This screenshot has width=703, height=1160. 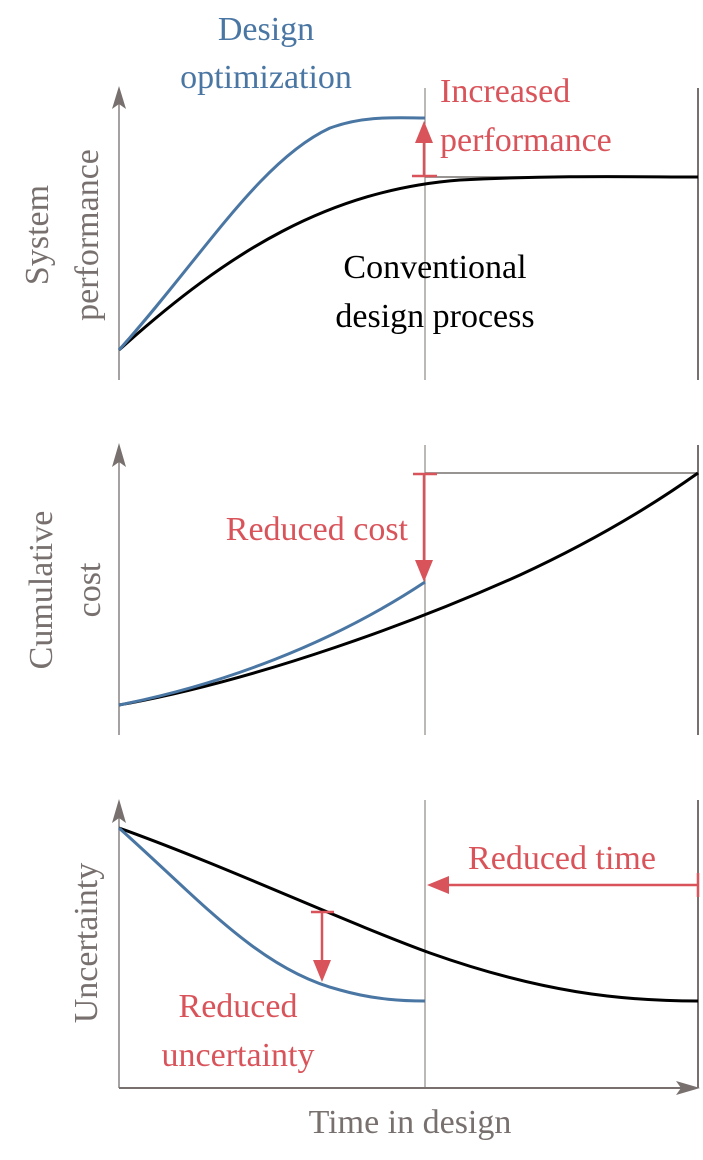 I want to click on label-increased-performance-2: performance, so click(x=526, y=140).